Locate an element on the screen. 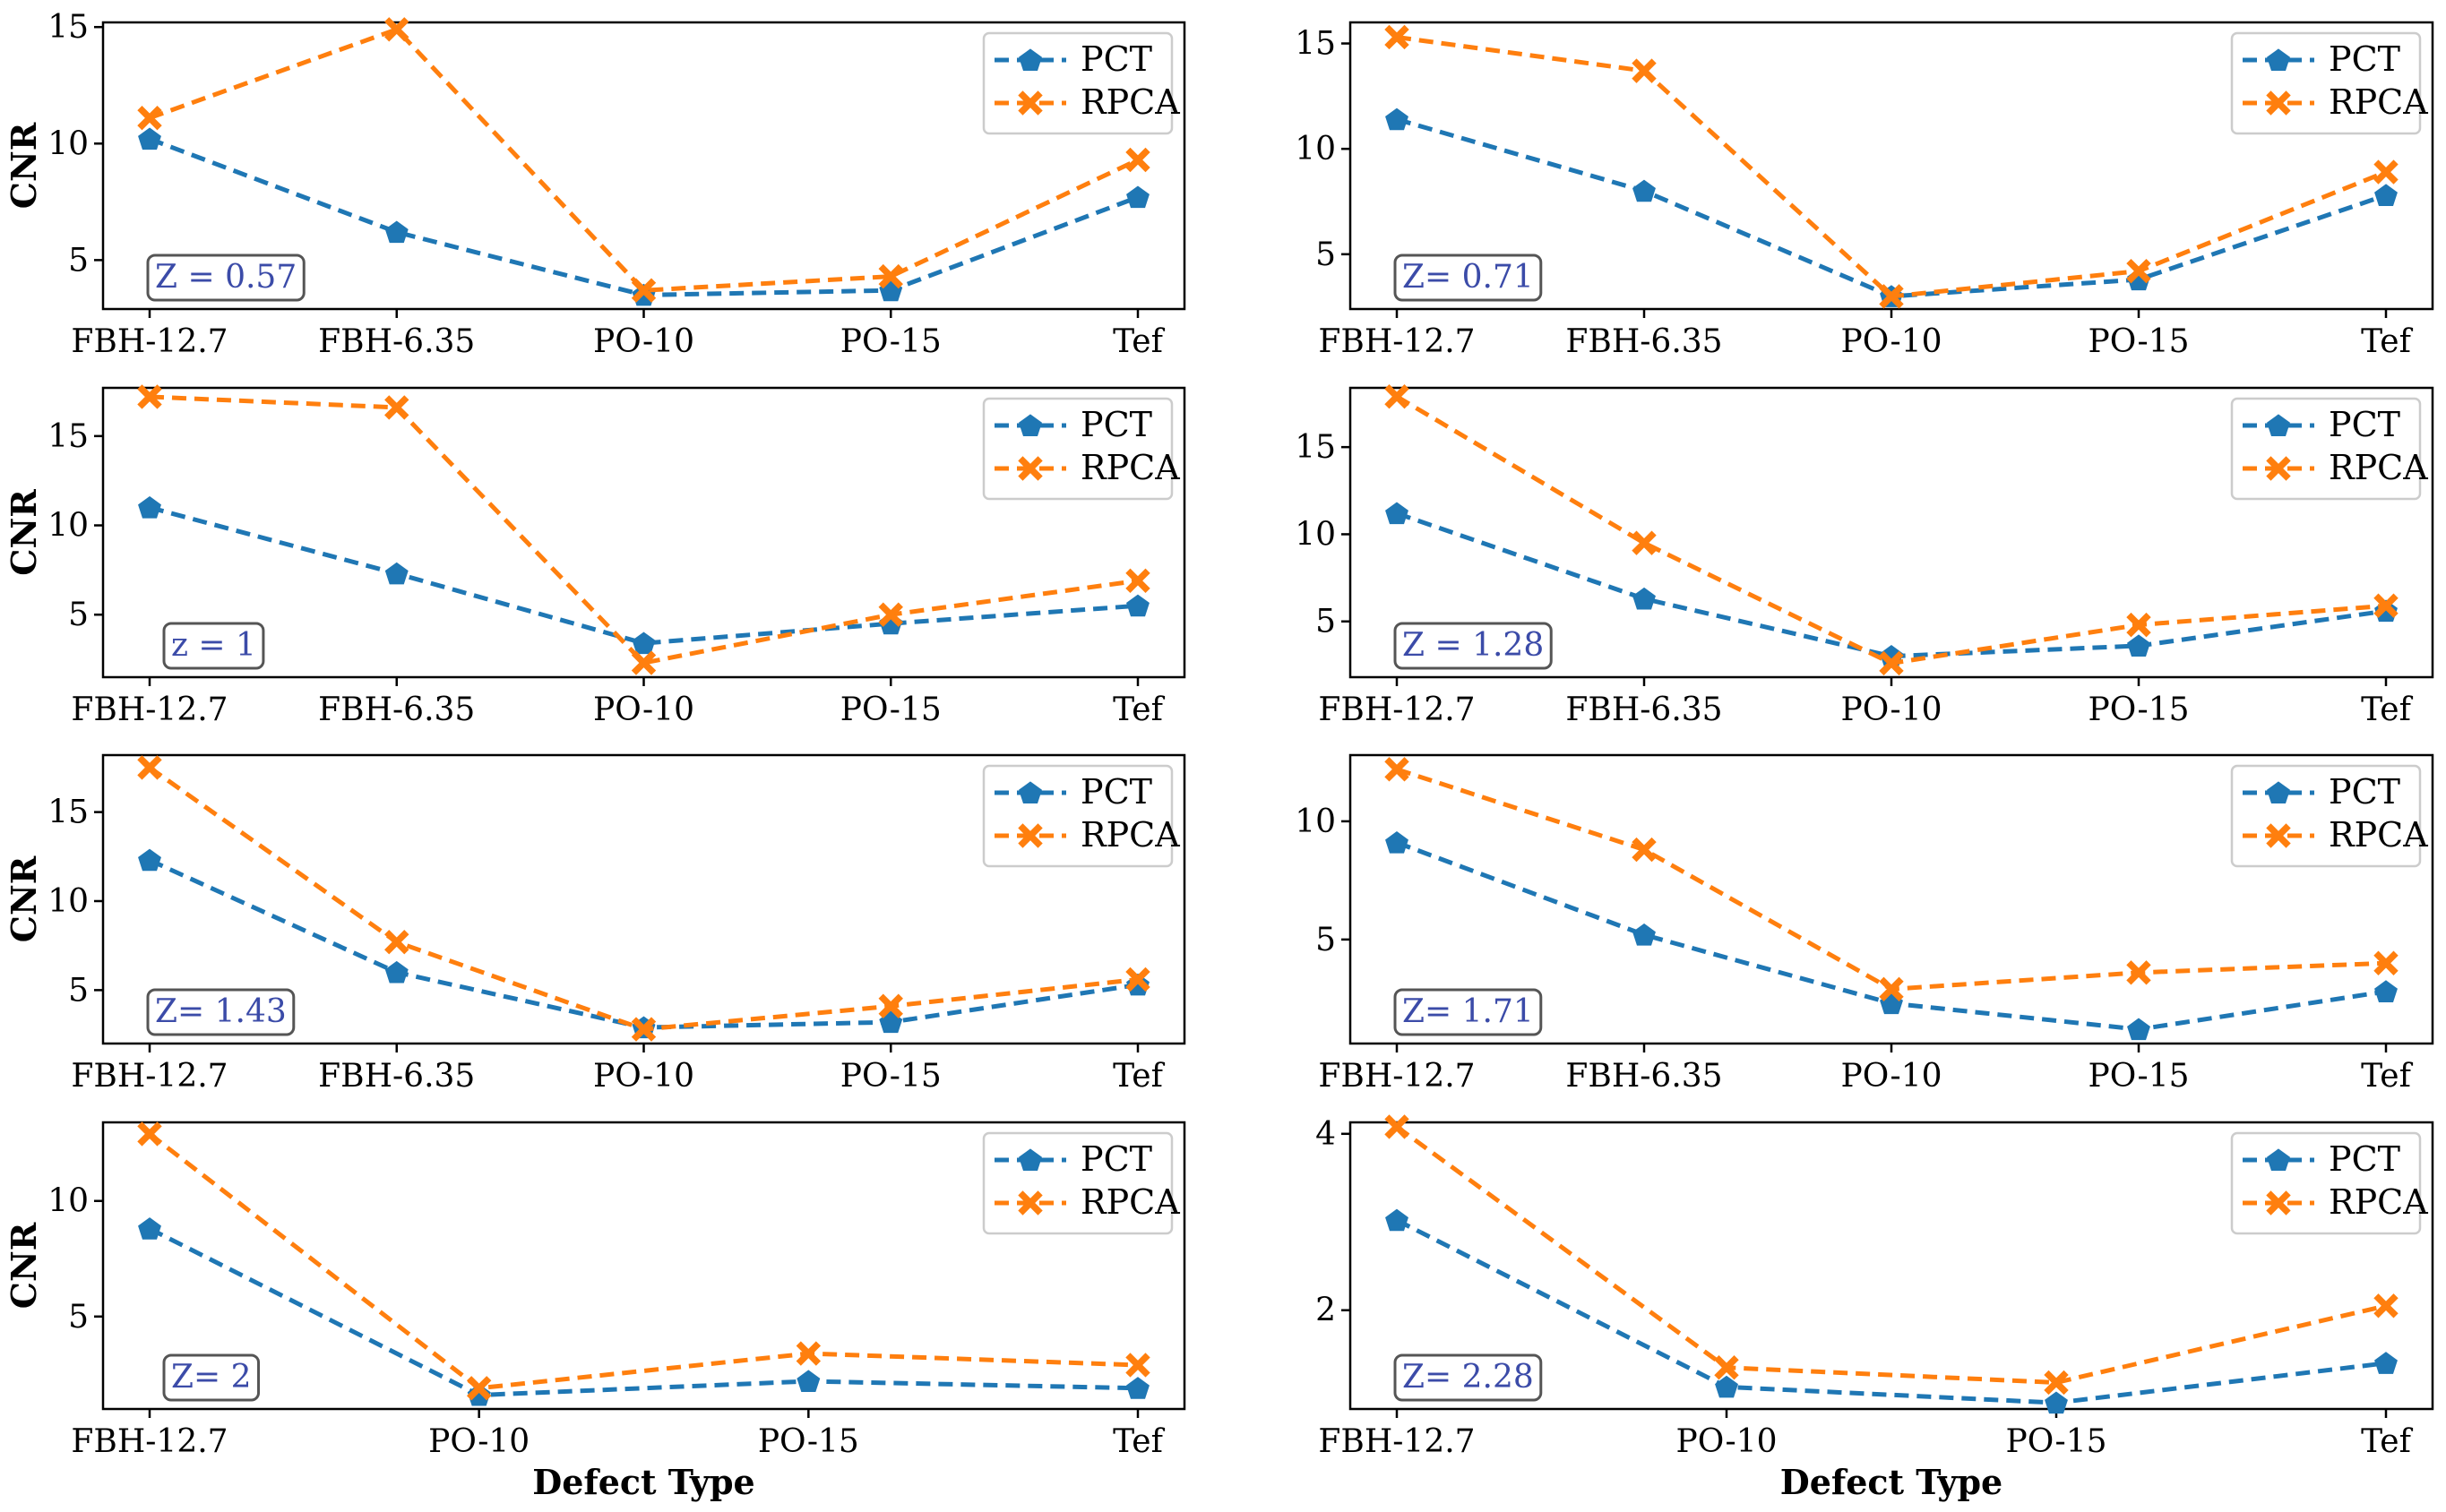  z-annotation: z = 1 is located at coordinates (214, 646).